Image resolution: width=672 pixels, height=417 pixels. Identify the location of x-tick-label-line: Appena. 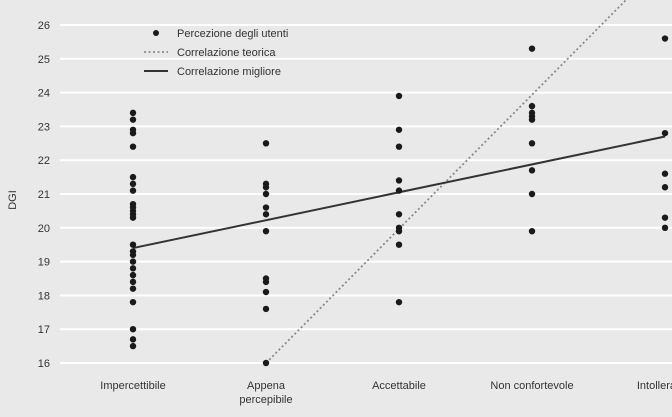
(266, 386).